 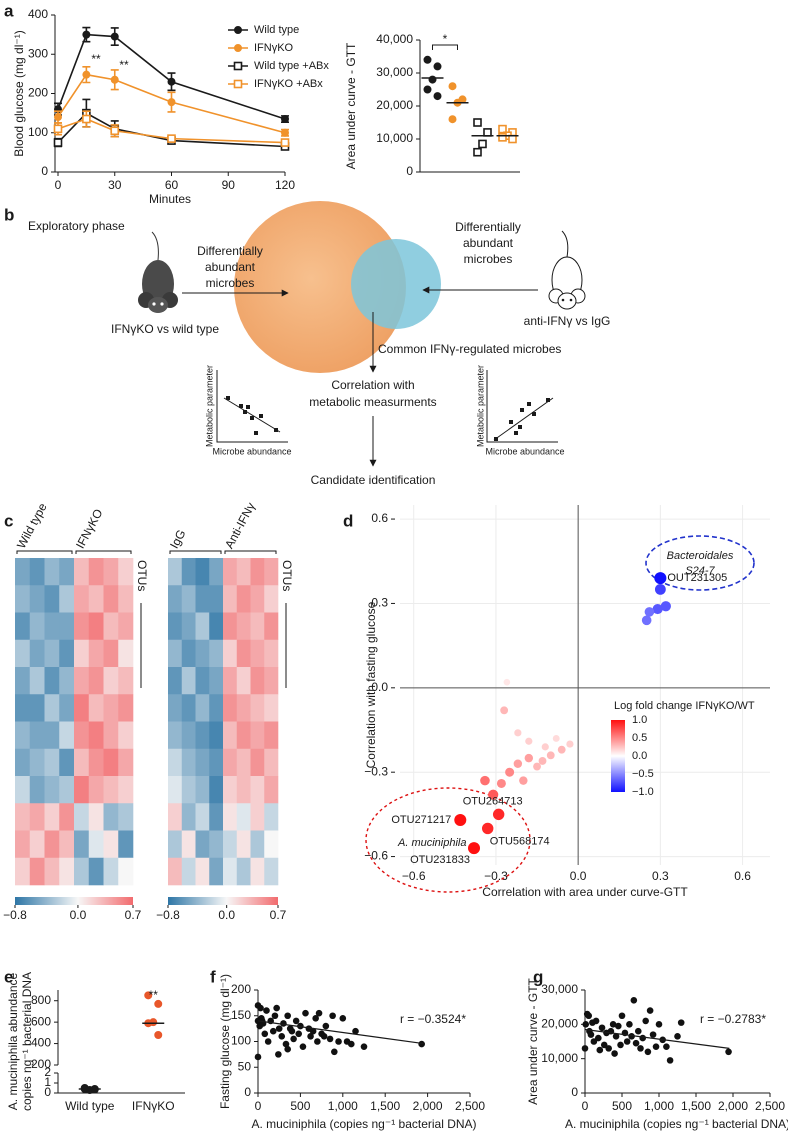 What do you see at coordinates (585, 892) in the screenshot?
I see `x-axis-label: Correlation with area under curve-GTT` at bounding box center [585, 892].